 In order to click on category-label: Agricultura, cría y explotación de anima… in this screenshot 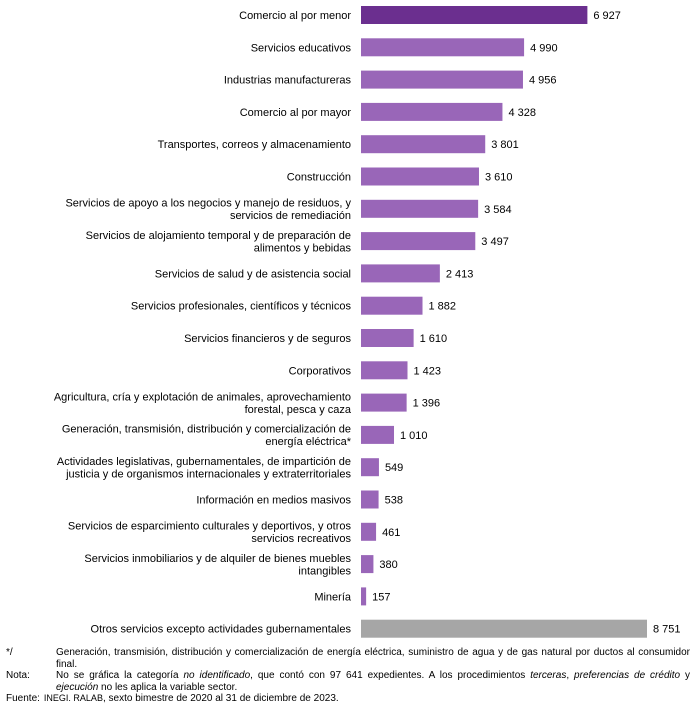, I will do `click(203, 403)`.